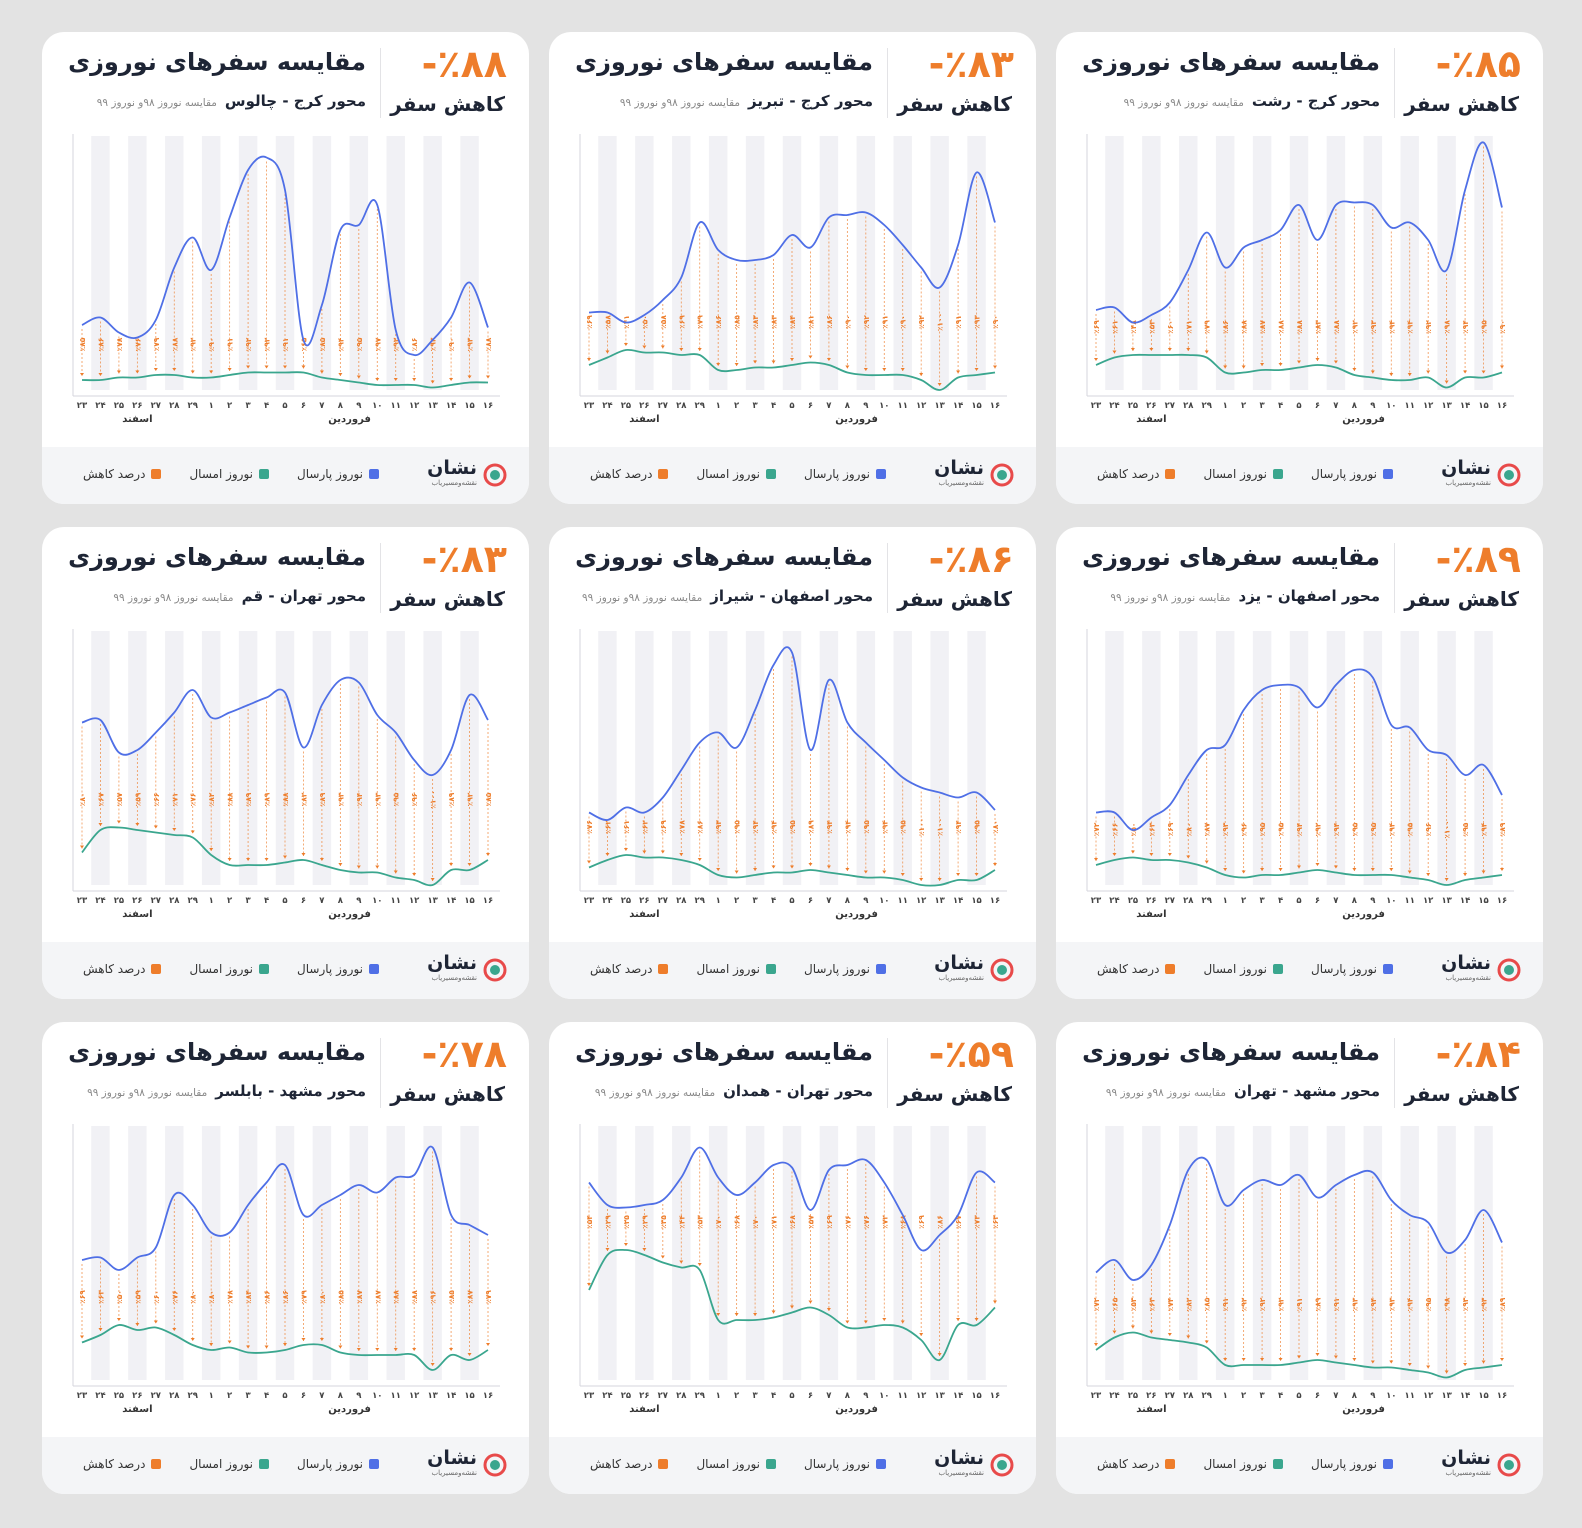 Image resolution: width=1582 pixels, height=1528 pixels. Describe the element at coordinates (221, 474) in the screenshot. I see `legend-label: نوروز امسال` at that location.